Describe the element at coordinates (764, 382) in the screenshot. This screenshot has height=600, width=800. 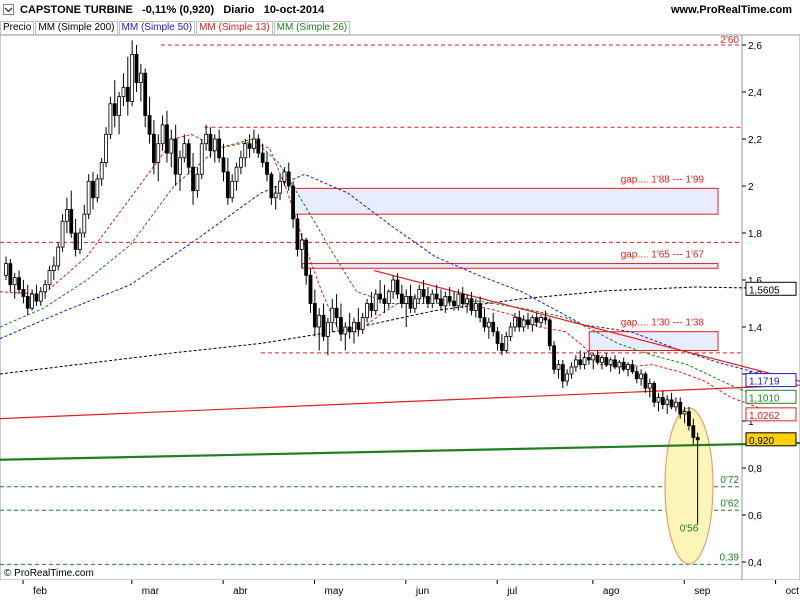
I see `price-axis-value: 1,1719` at that location.